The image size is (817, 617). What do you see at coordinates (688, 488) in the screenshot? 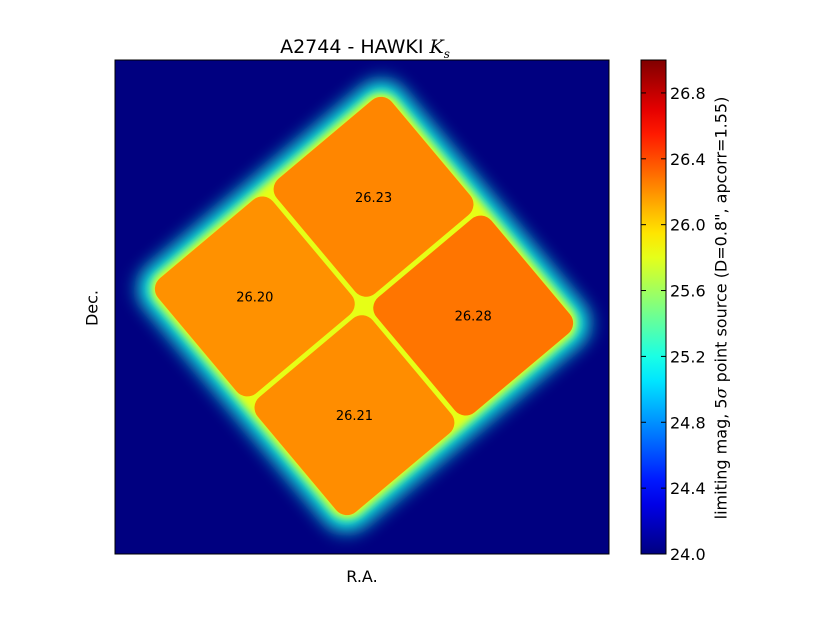
I see `colorbar-tick-label: 24.4` at bounding box center [688, 488].